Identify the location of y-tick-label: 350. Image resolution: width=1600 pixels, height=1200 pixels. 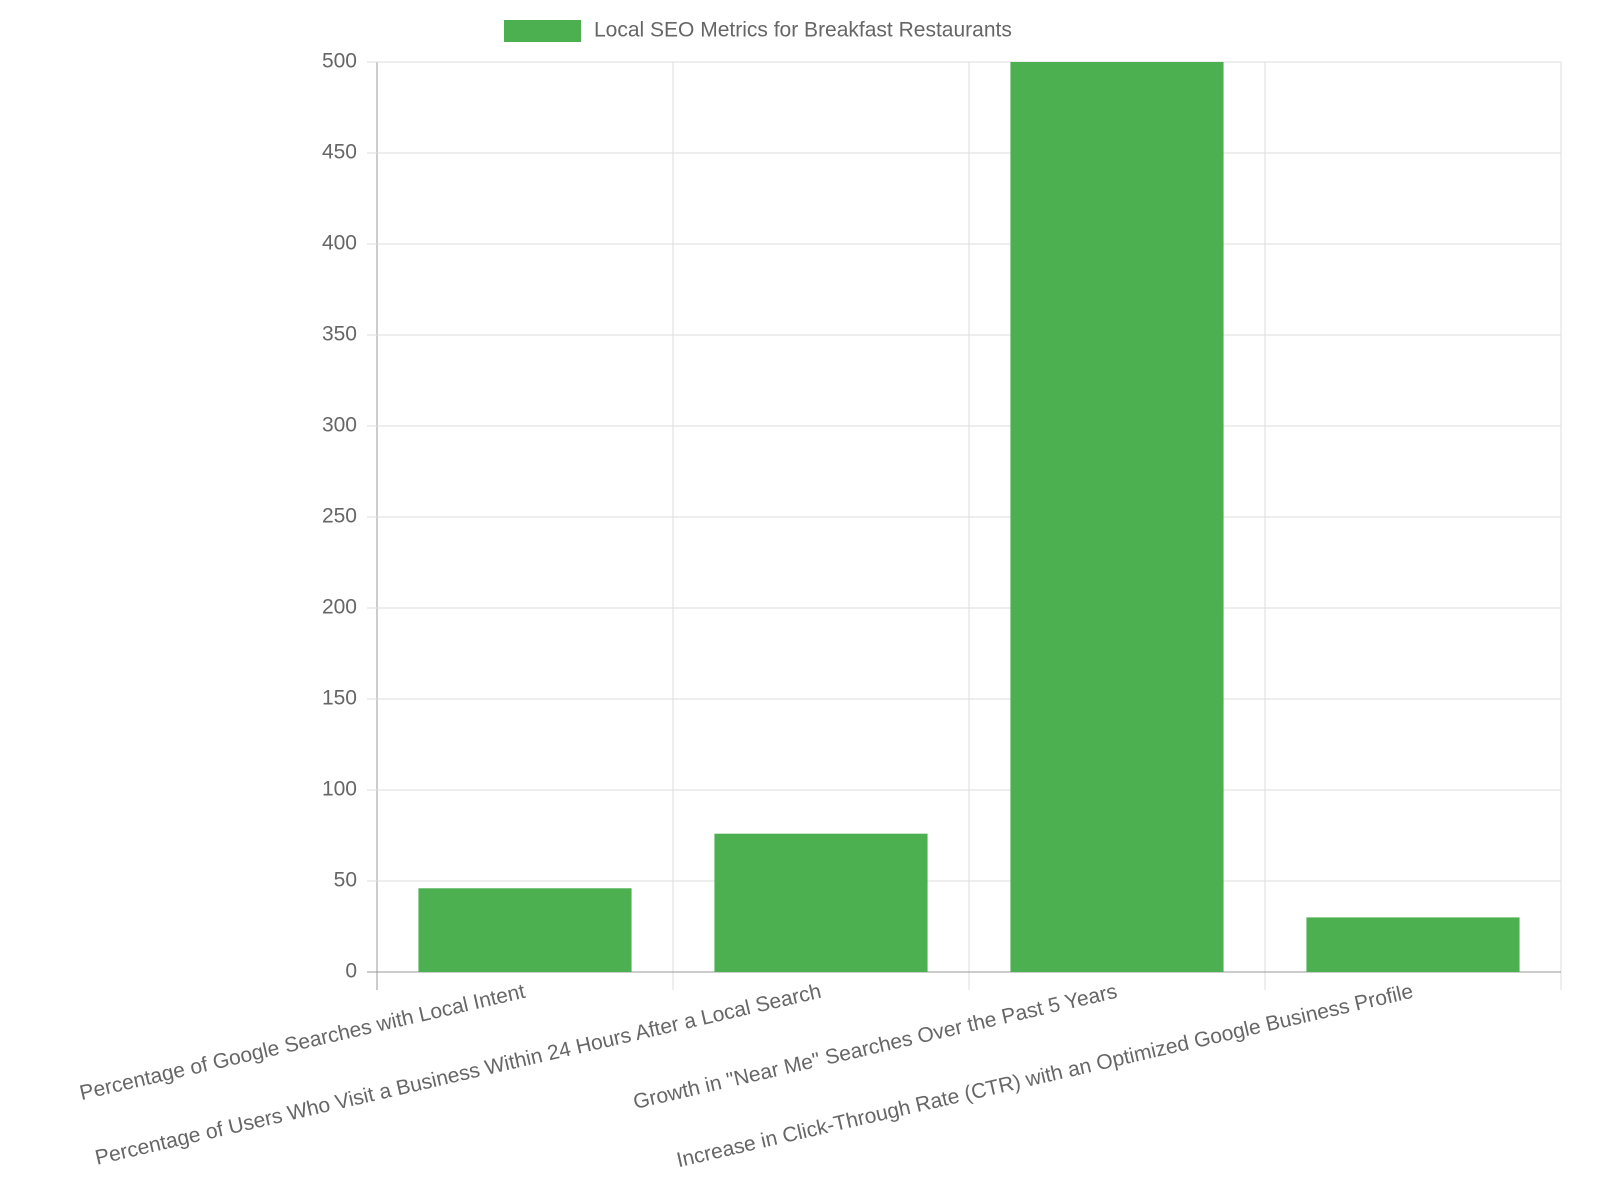
(339, 334).